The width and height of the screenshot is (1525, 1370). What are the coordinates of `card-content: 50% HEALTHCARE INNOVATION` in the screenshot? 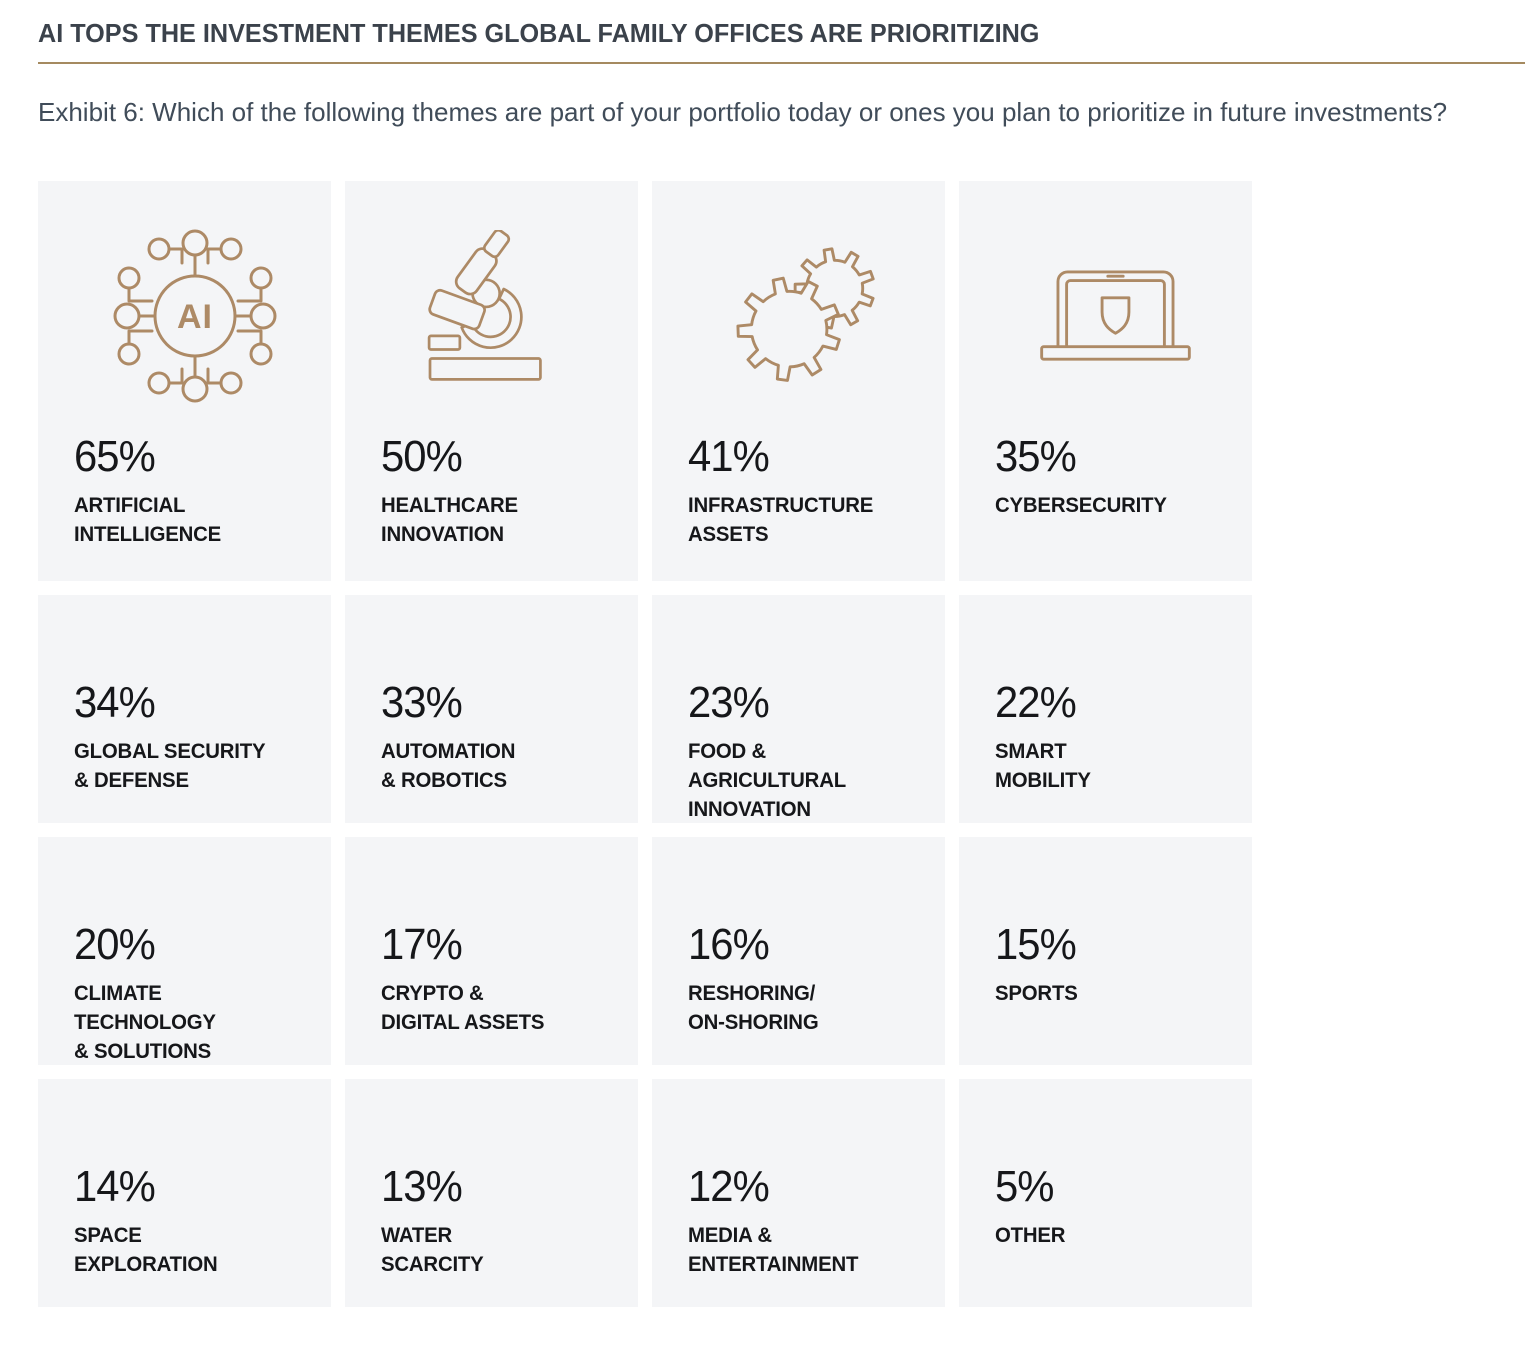 It's located at (501, 492).